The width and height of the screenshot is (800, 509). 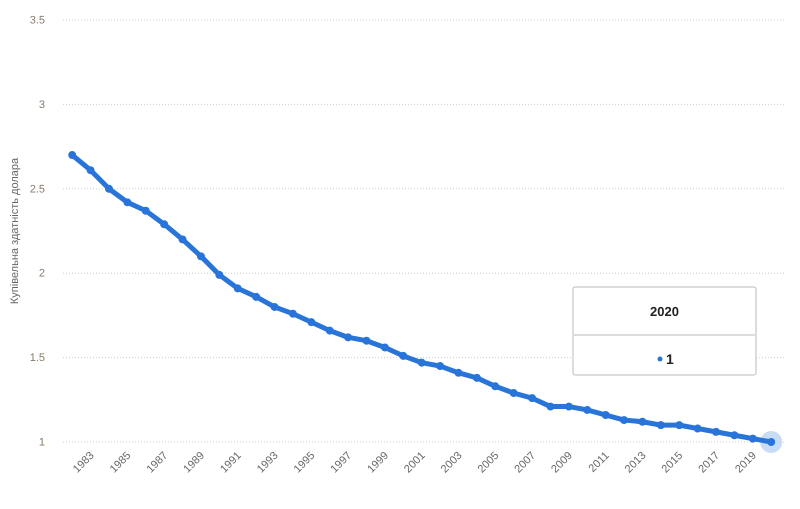 What do you see at coordinates (15, 230) in the screenshot?
I see `y-axis-title: Купівельна здатність долара` at bounding box center [15, 230].